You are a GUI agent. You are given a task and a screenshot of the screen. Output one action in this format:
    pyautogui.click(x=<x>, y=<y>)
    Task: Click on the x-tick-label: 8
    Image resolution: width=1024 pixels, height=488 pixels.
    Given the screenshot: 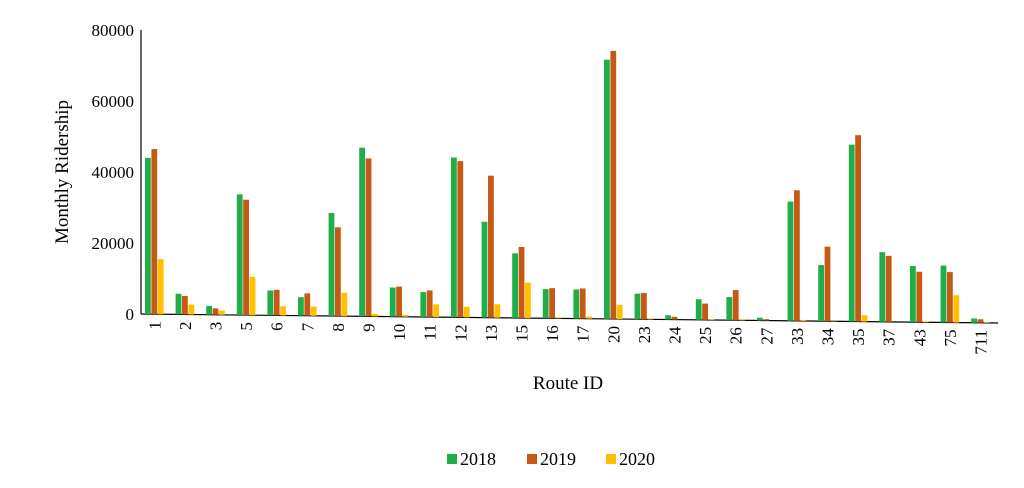 What is the action you would take?
    pyautogui.click(x=338, y=327)
    